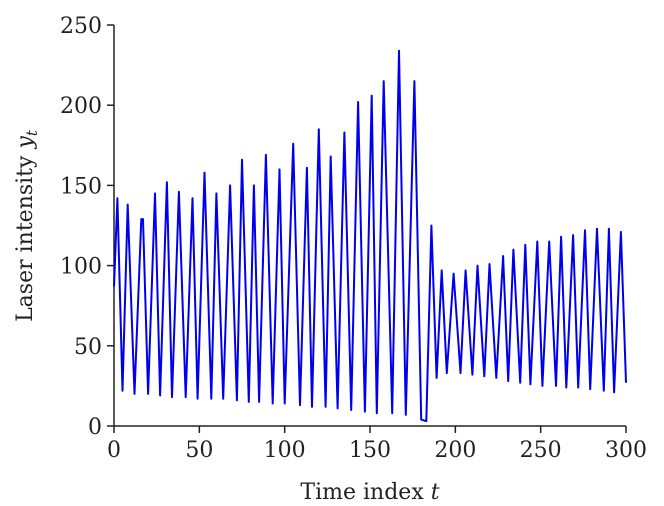 Image resolution: width=664 pixels, height=506 pixels. I want to click on y-tick-label: 200, so click(81, 106).